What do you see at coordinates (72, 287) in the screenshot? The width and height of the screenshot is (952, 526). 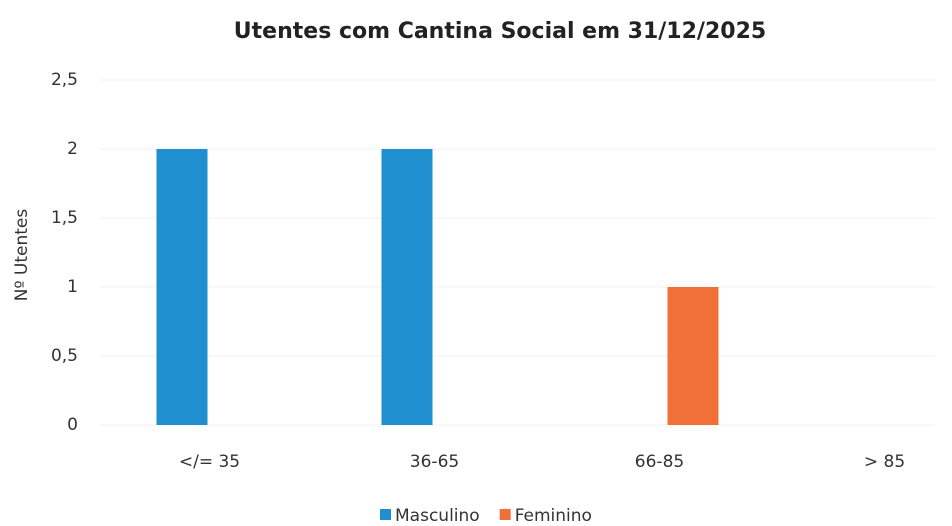 I see `y-tick-label: 1` at bounding box center [72, 287].